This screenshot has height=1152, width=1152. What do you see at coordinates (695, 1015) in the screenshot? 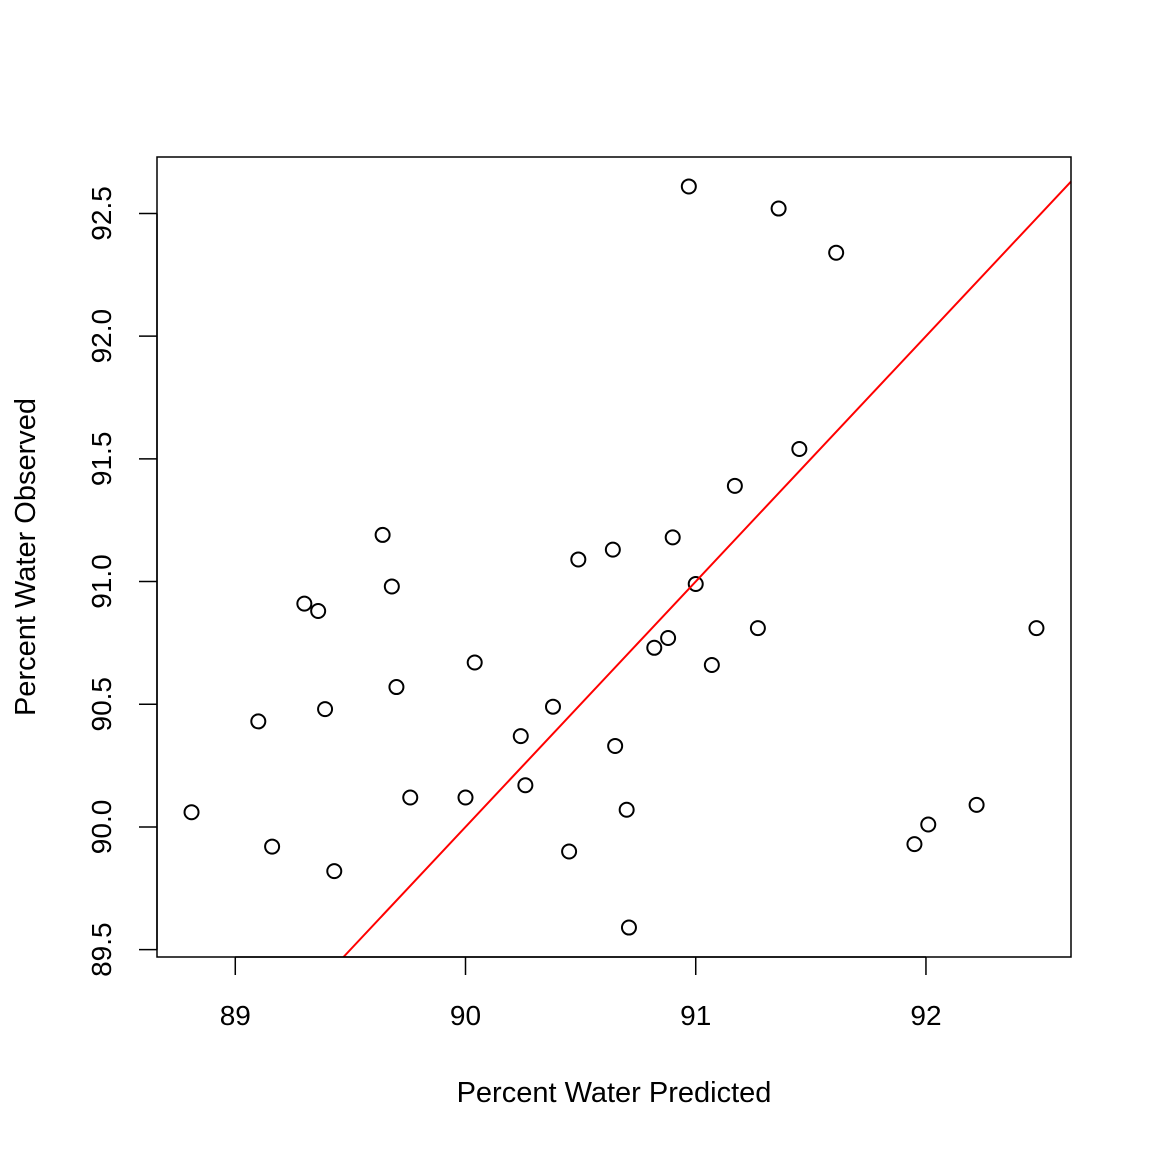
I see `x-tick-label: 91` at bounding box center [695, 1015].